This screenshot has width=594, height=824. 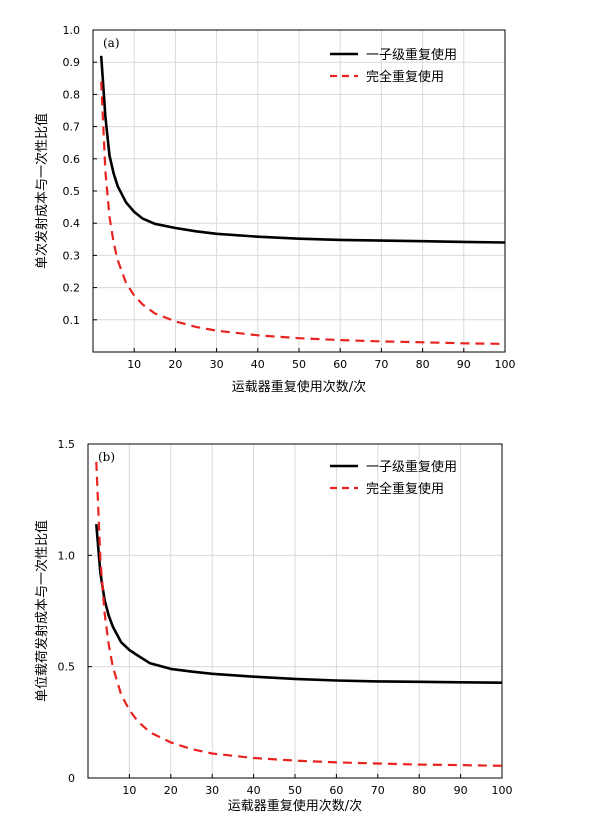 What do you see at coordinates (299, 604) in the screenshot?
I see `series-line-first-stage-reuse` at bounding box center [299, 604].